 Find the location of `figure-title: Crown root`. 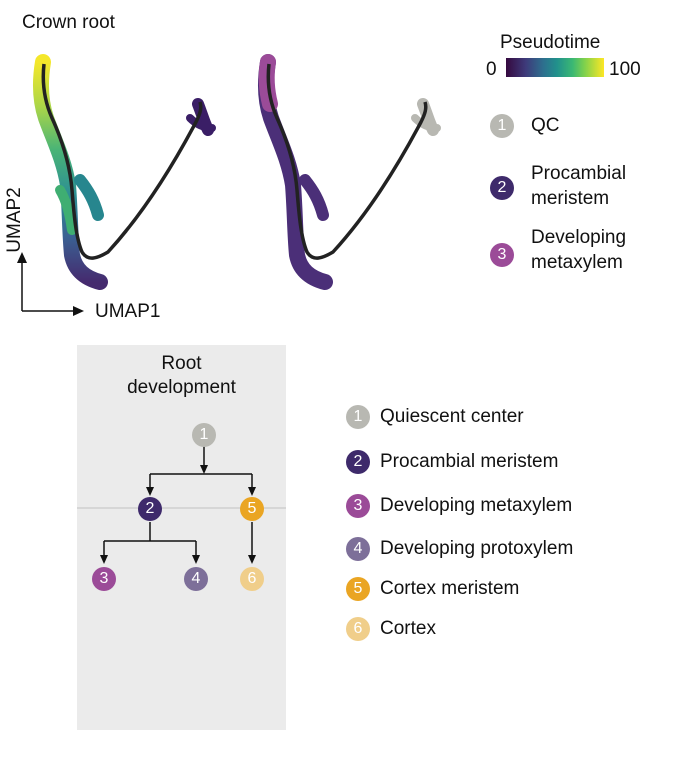

figure-title: Crown root is located at coordinates (68, 22).